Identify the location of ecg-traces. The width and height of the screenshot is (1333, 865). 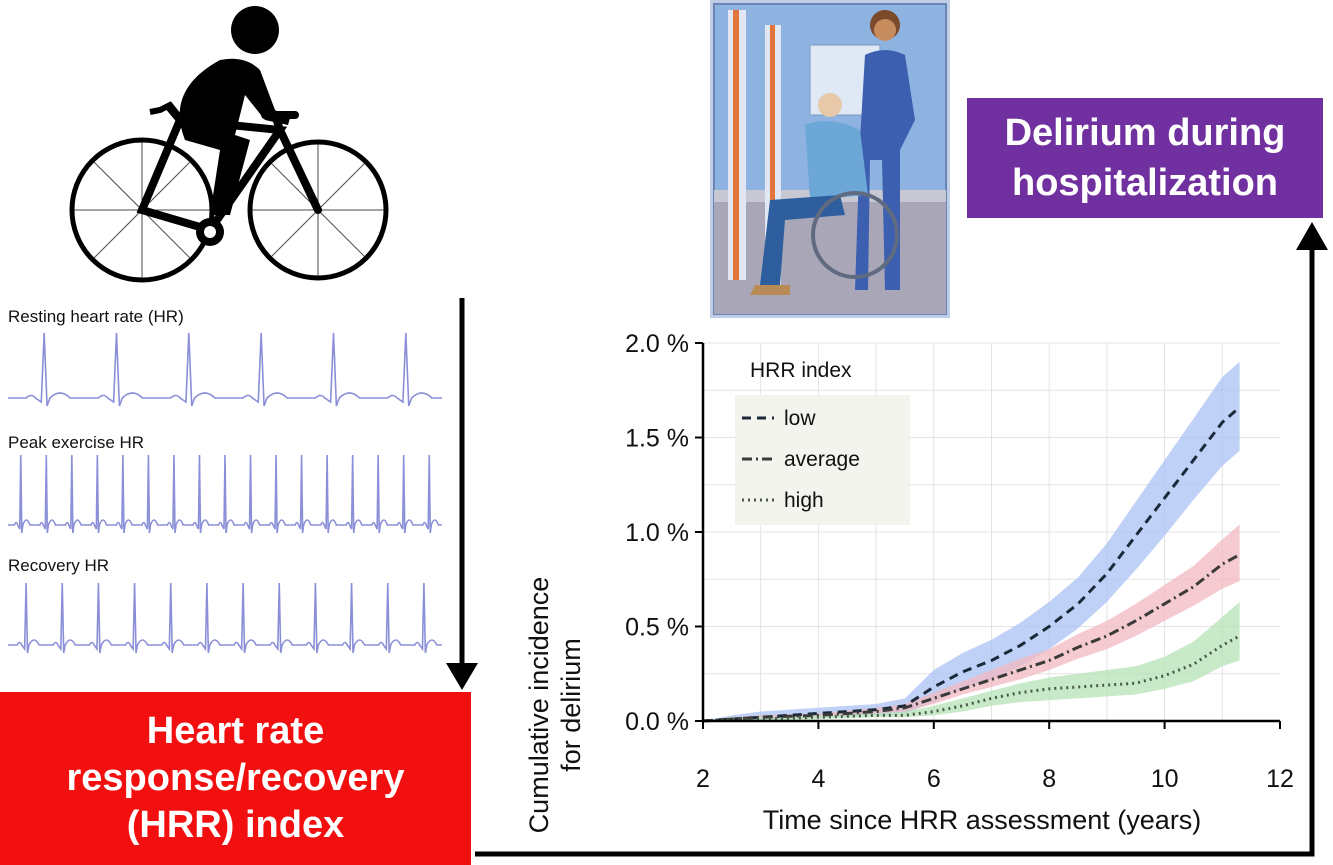
(225, 493).